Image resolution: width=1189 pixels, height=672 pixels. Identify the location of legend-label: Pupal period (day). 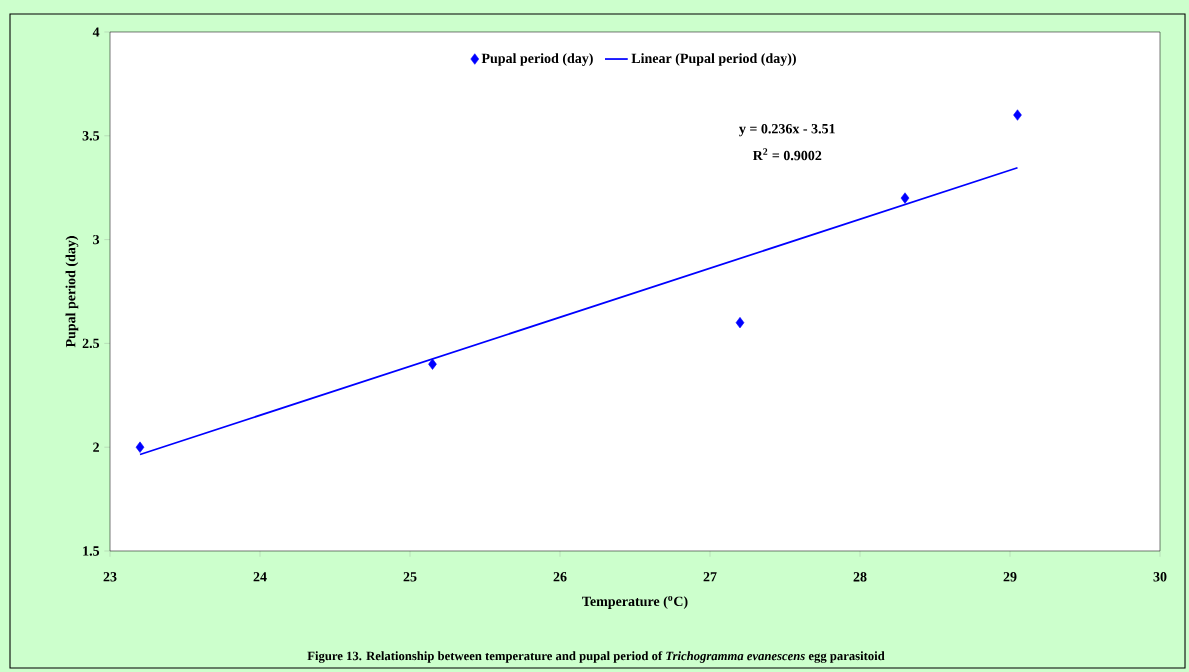
(537, 59).